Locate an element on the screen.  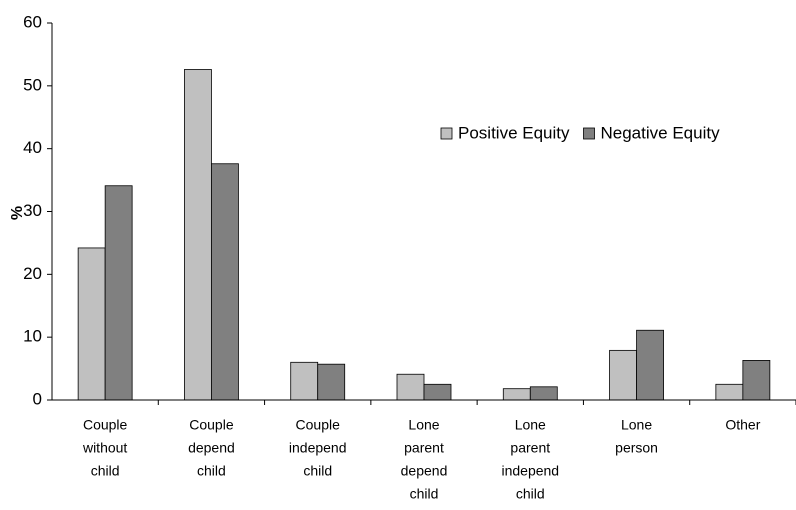
legend-label: Negative Equity is located at coordinates (661, 132).